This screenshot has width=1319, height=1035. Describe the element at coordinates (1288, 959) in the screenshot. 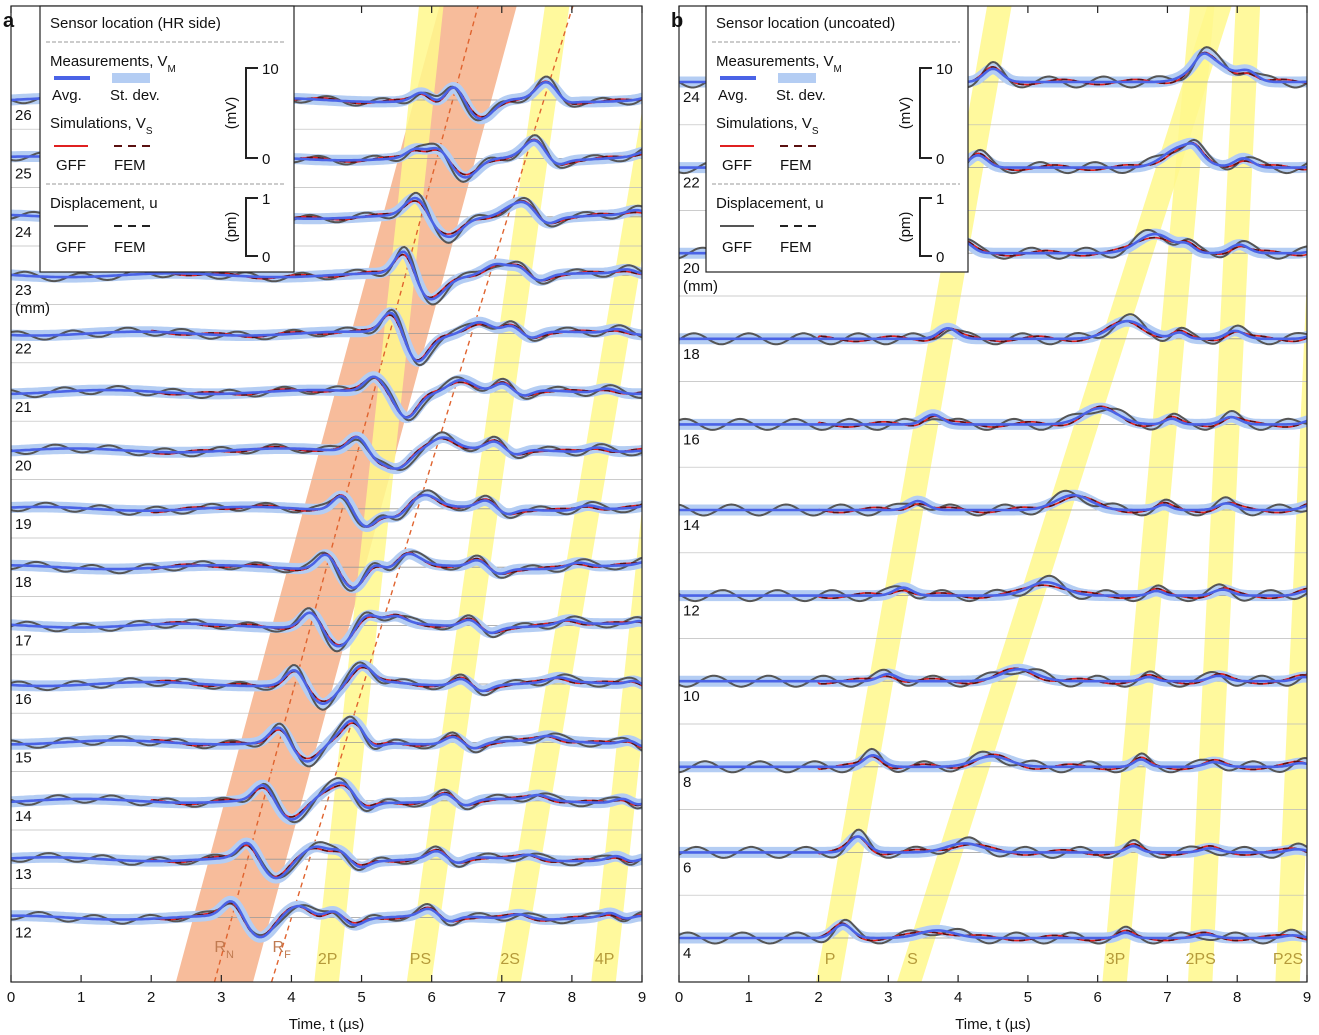

I see `wave-band-label: P2S` at that location.